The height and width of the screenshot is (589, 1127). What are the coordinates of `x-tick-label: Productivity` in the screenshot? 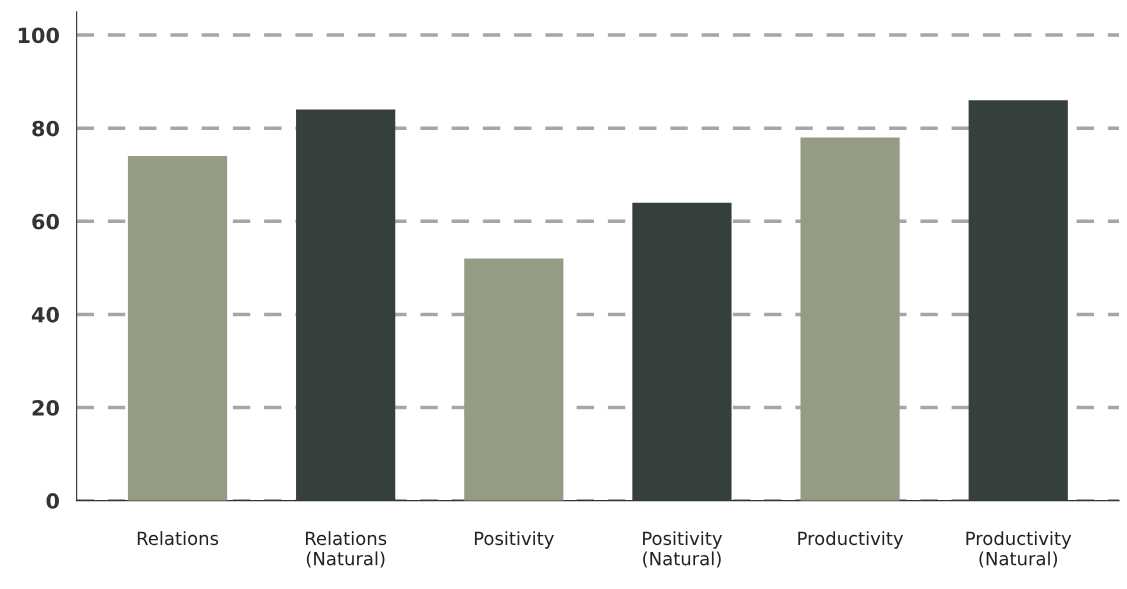 It's located at (851, 540).